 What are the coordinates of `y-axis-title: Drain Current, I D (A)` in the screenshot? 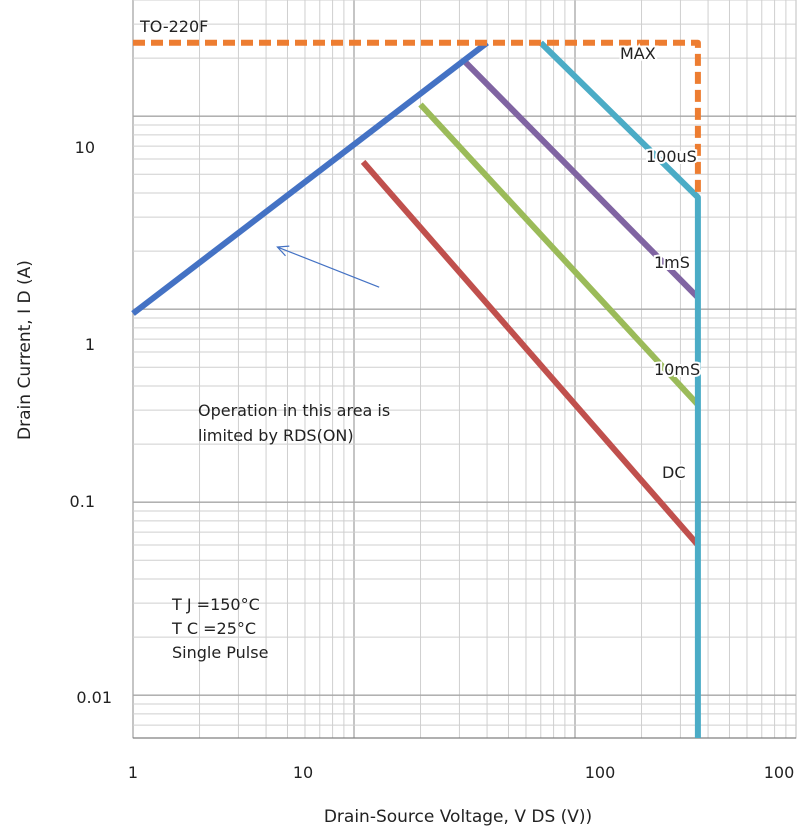 It's located at (25, 350).